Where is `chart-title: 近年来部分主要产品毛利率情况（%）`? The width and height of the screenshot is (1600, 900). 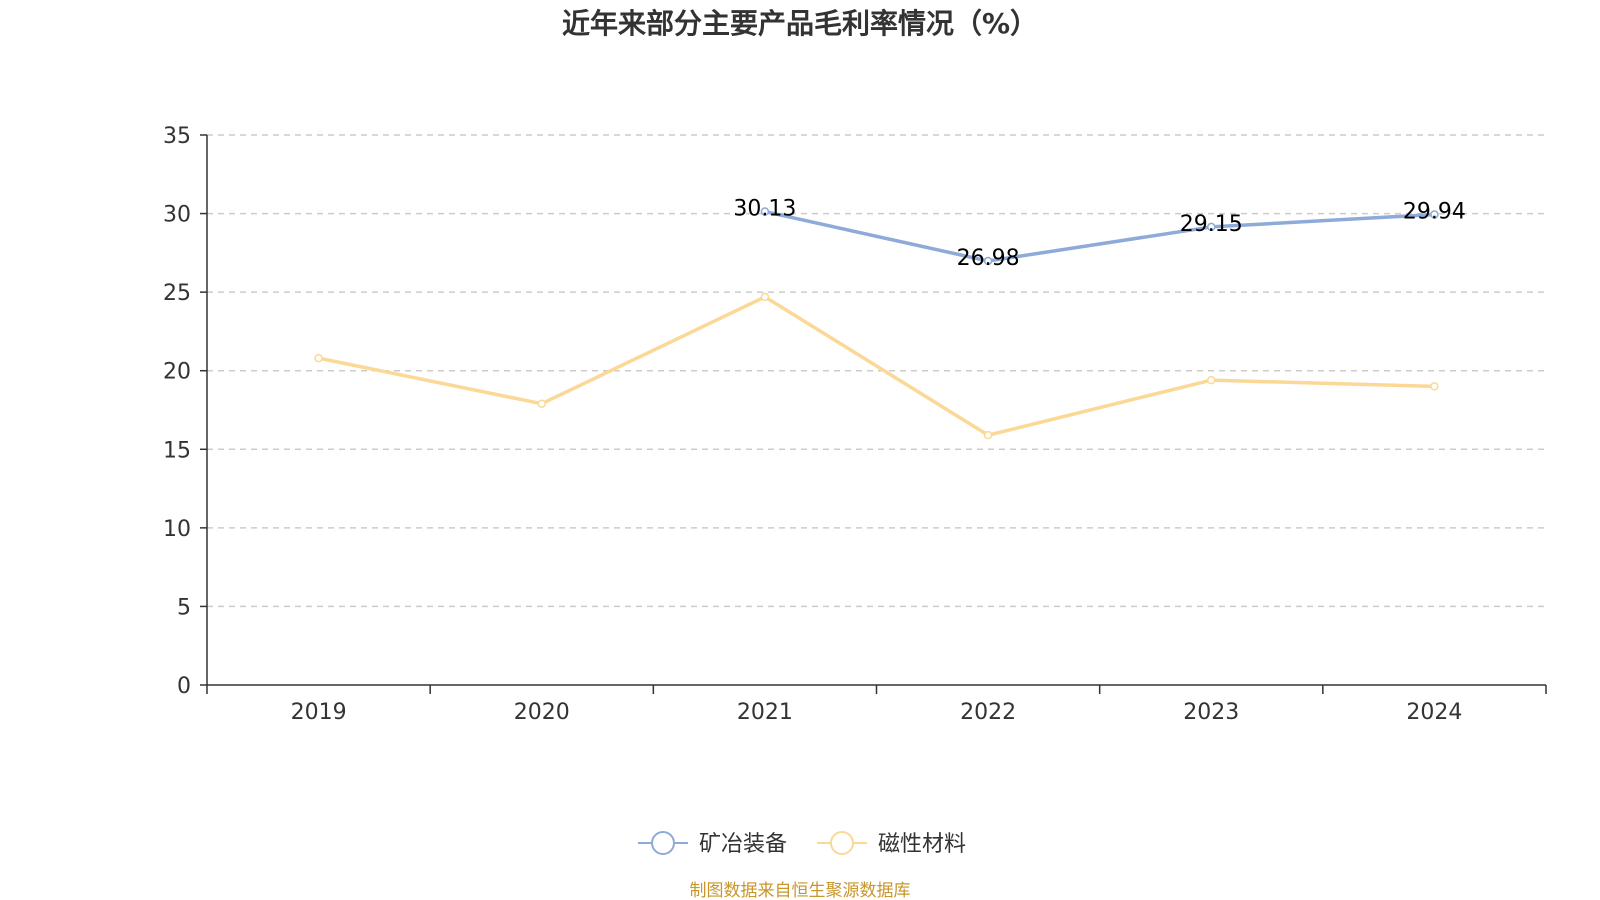
chart-title: 近年来部分主要产品毛利率情况（%） is located at coordinates (800, 23).